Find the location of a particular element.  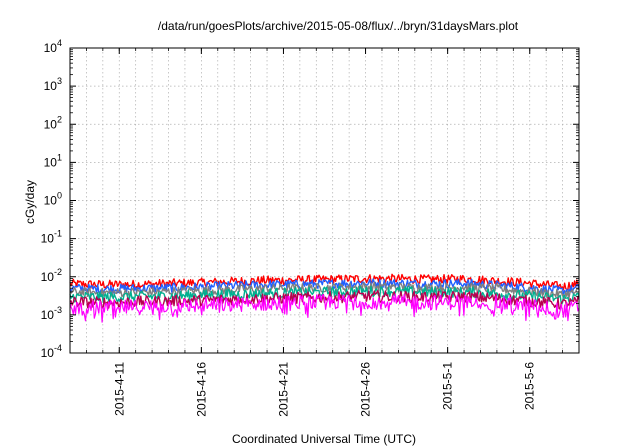

x-tick-label: 2015-4-16 is located at coordinates (201, 389).